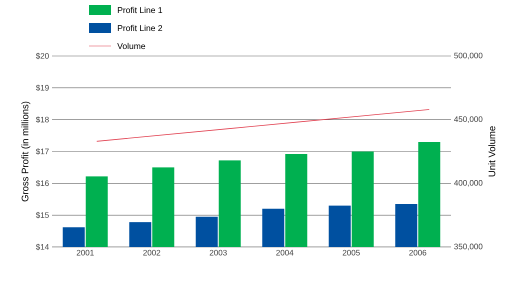  Describe the element at coordinates (42, 183) in the screenshot. I see `y-tick-label: $16` at that location.